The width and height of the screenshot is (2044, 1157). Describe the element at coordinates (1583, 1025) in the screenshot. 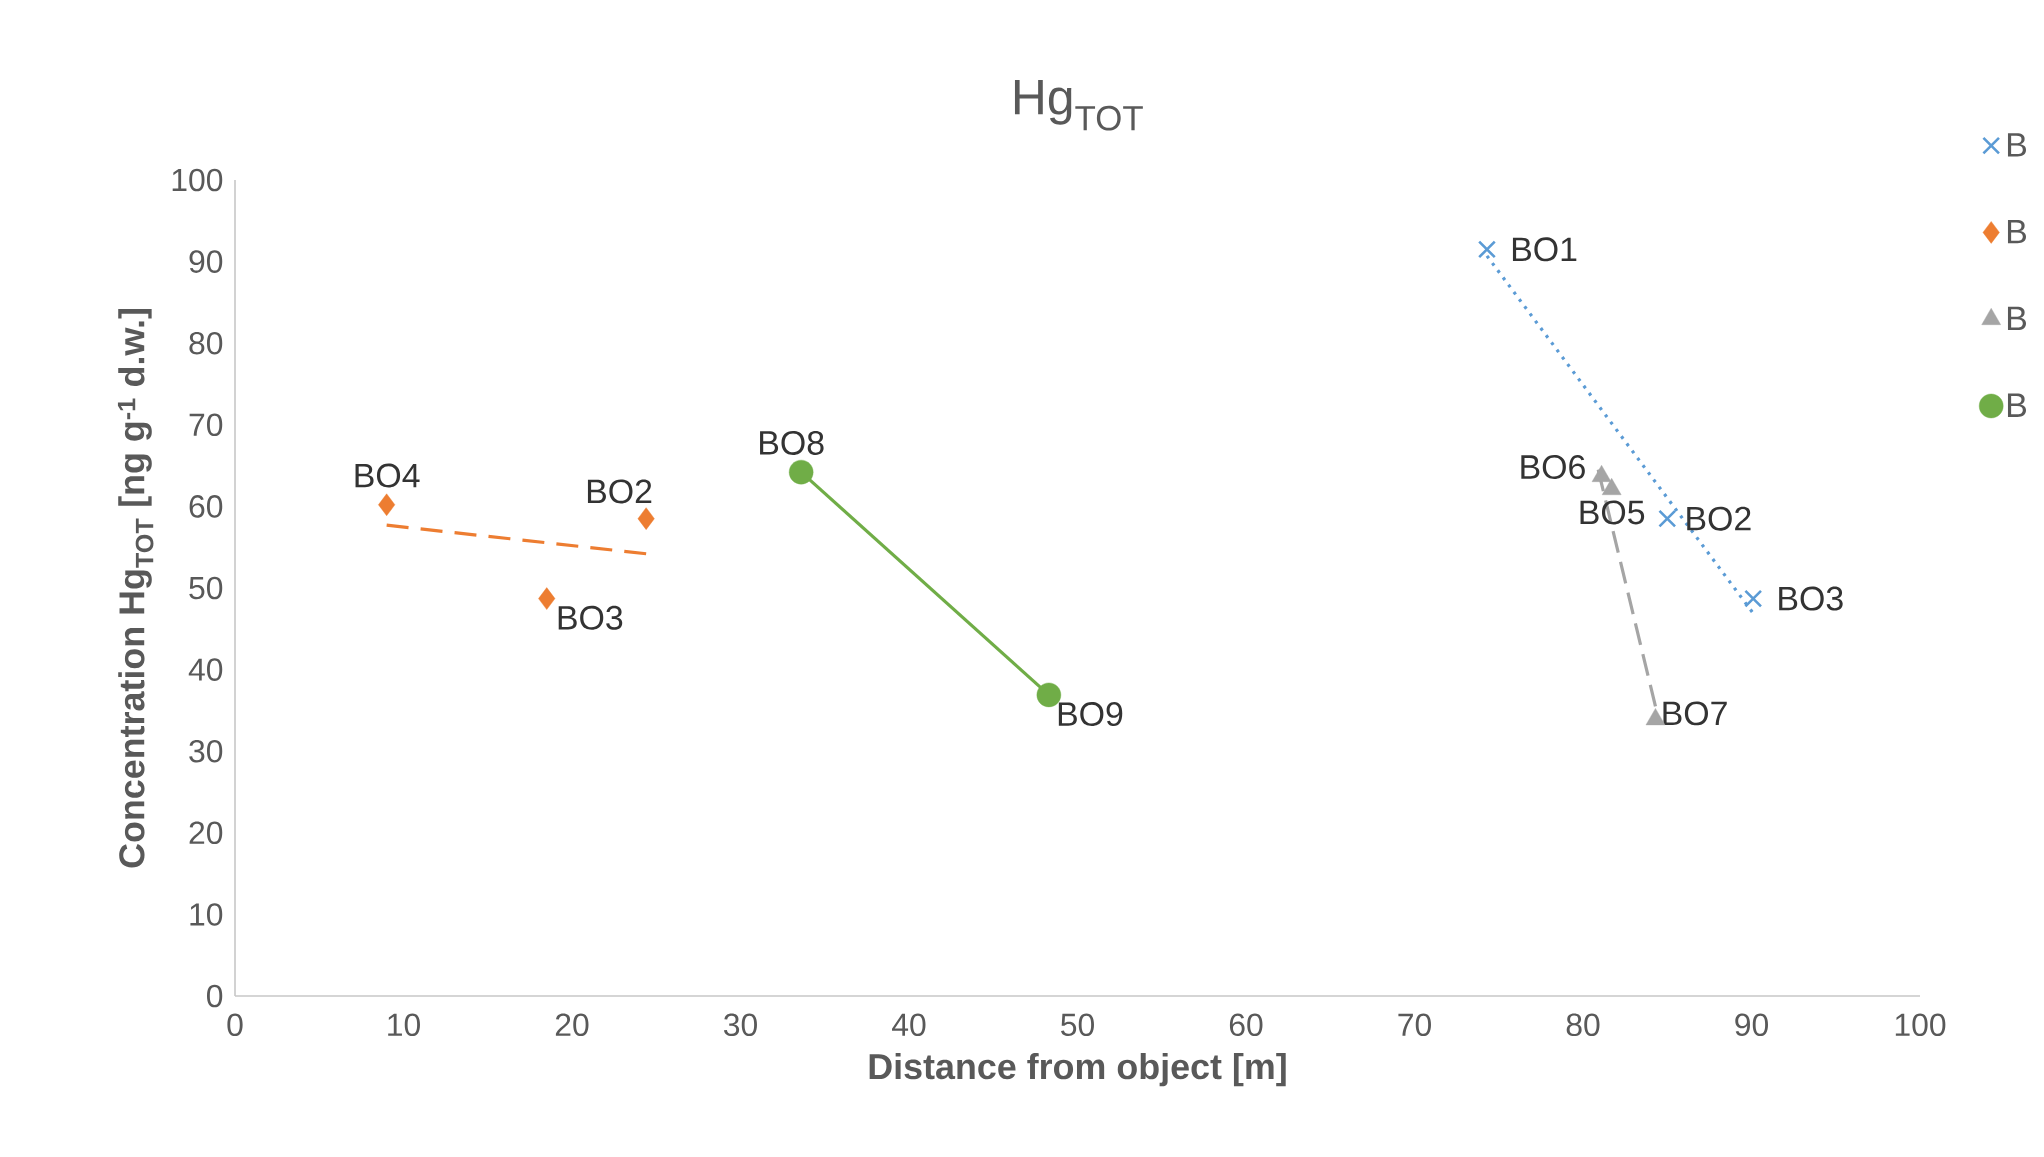

I see `x-tick-label: 80` at that location.